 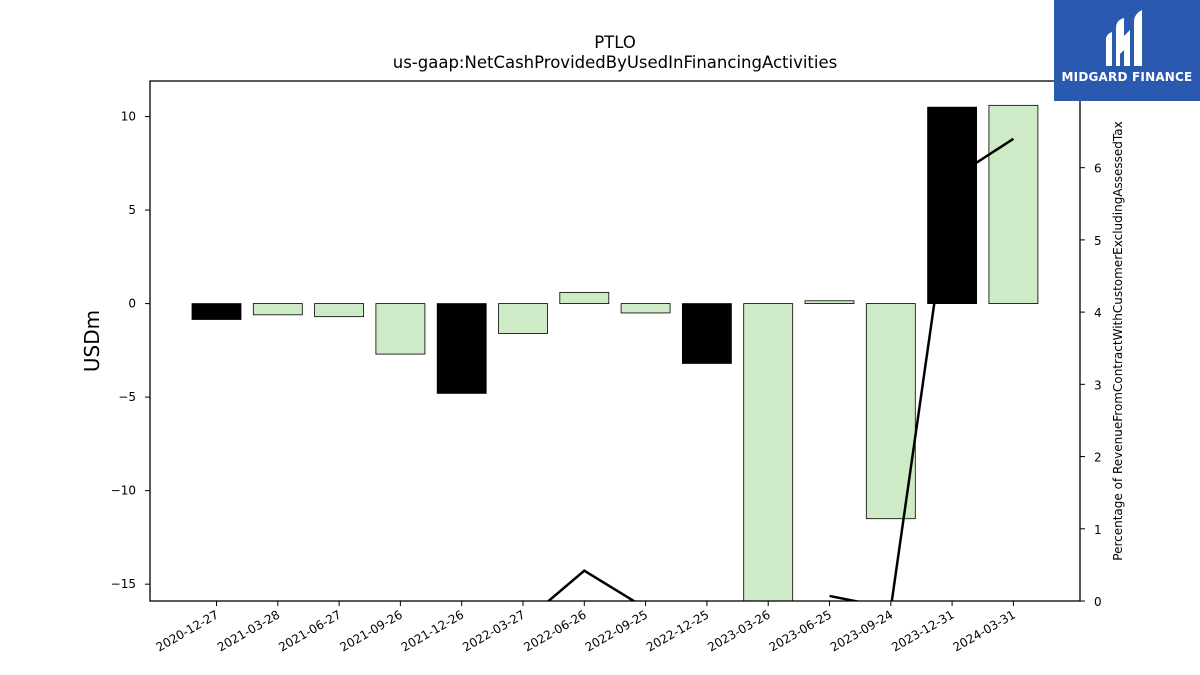 I want to click on x-tick-label: 2021-06-27, so click(x=309, y=630).